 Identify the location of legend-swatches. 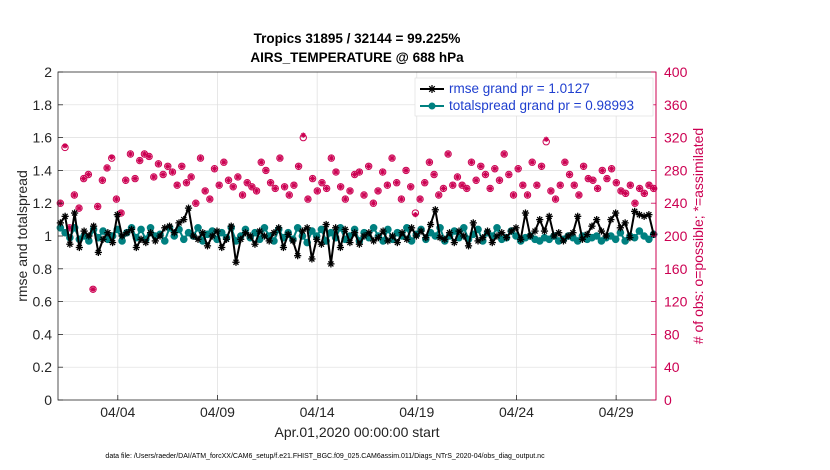
(432, 97).